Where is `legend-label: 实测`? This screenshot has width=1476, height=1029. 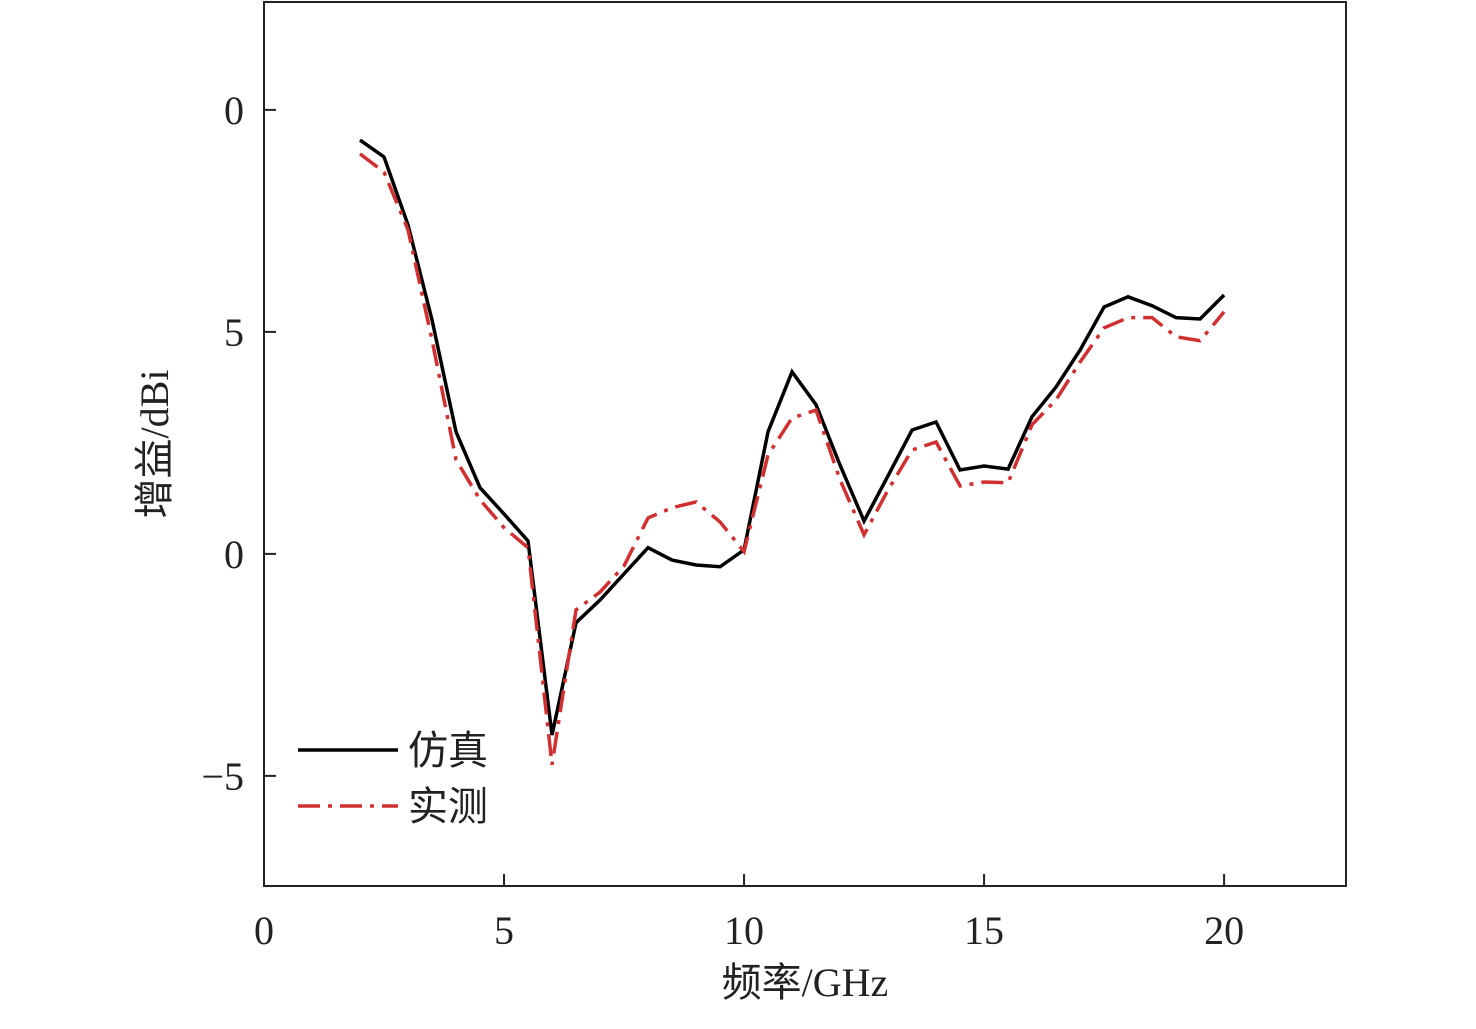 legend-label: 实测 is located at coordinates (448, 806).